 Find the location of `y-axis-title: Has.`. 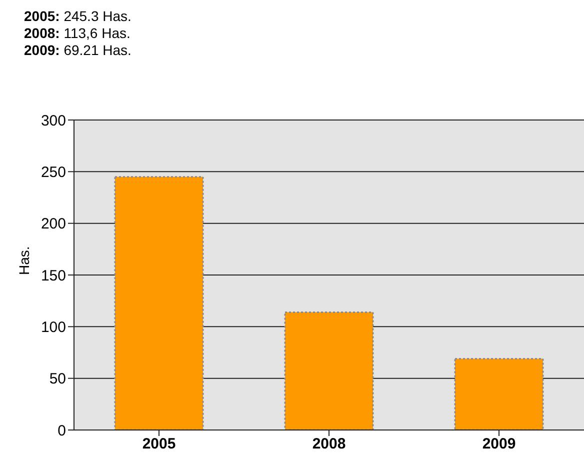

y-axis-title: Has. is located at coordinates (24, 260).